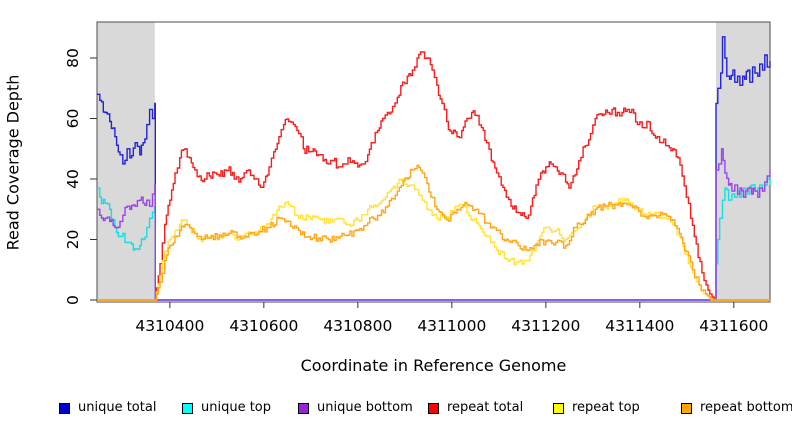  Describe the element at coordinates (733, 326) in the screenshot. I see `x-tick-label: 4311600` at that location.